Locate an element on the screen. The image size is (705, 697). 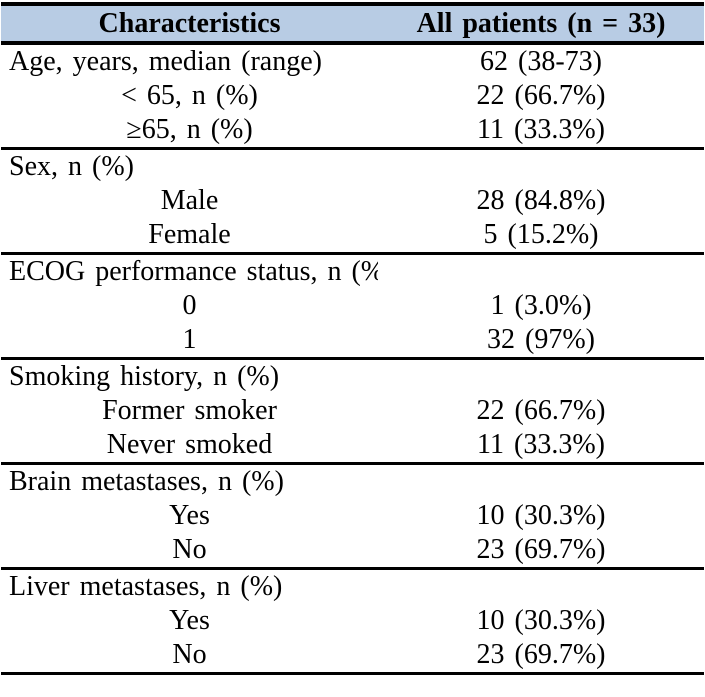
row-label: Liver metastases, n (%) is located at coordinates (146, 586).